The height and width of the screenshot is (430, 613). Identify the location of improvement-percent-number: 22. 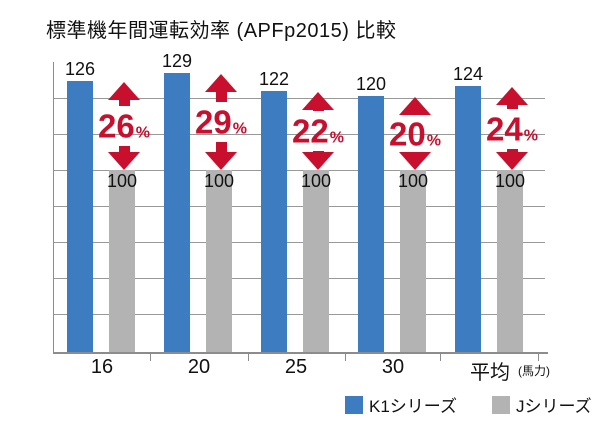
(310, 131).